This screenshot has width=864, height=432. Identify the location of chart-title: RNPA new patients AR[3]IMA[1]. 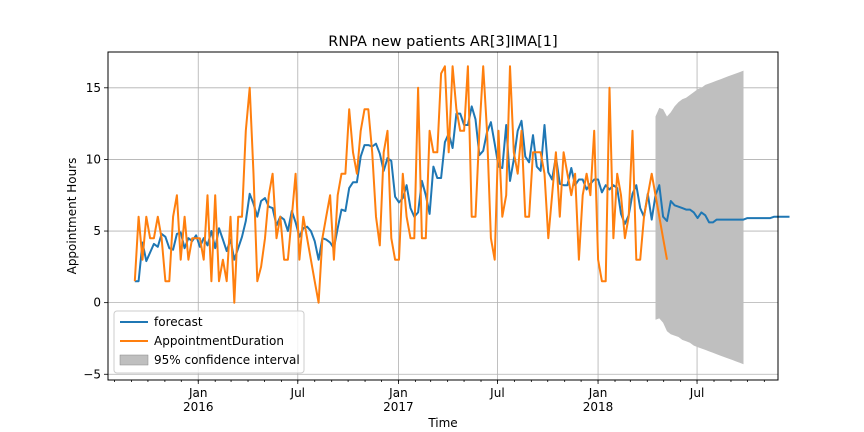
(442, 42).